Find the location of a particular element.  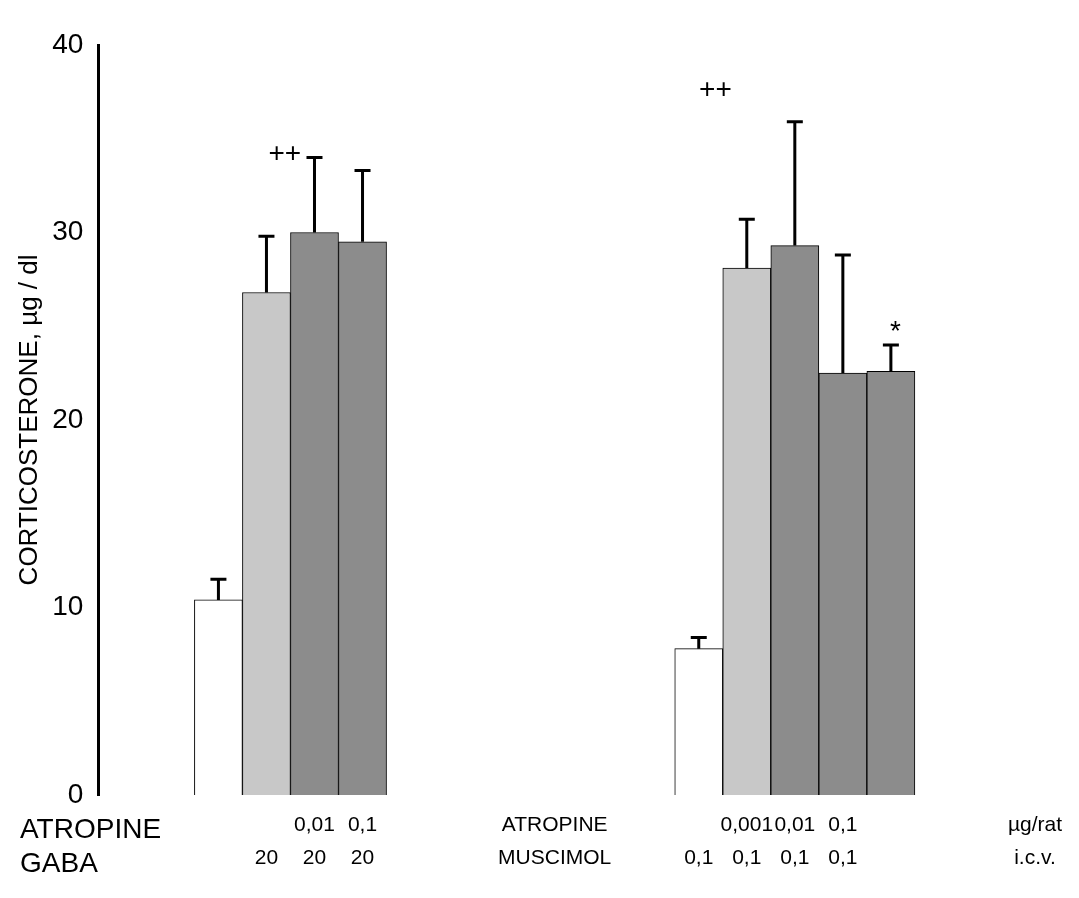

y-tick-label: 40 is located at coordinates (68, 43).